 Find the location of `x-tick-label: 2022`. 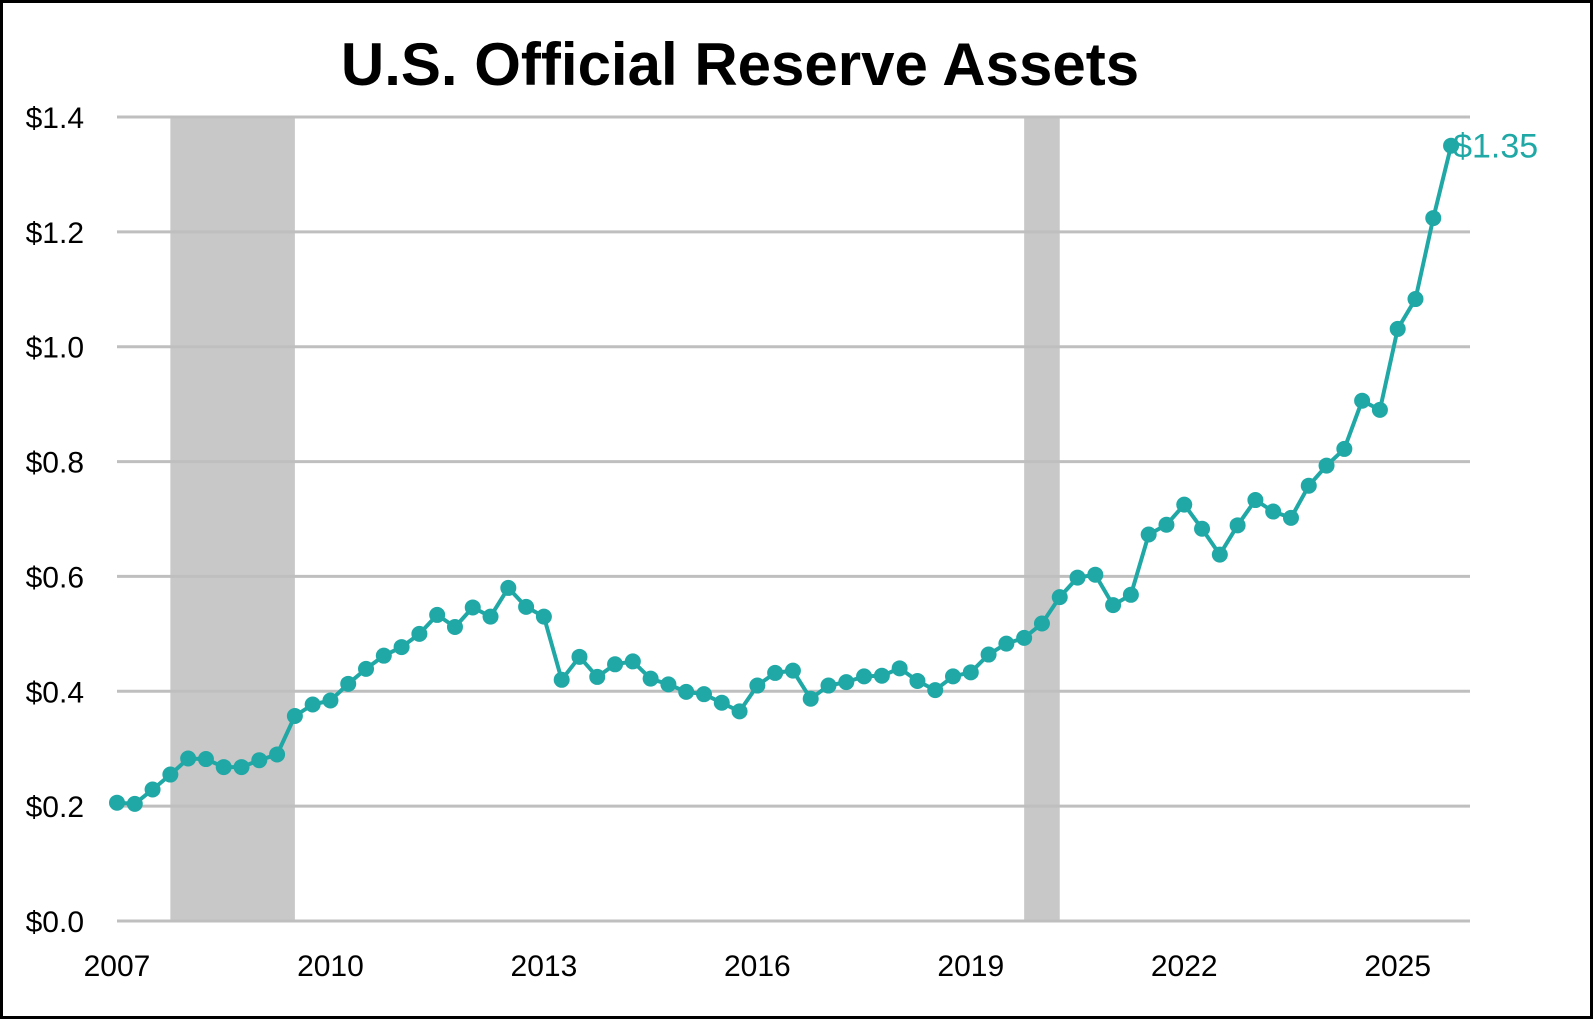

x-tick-label: 2022 is located at coordinates (1184, 966).